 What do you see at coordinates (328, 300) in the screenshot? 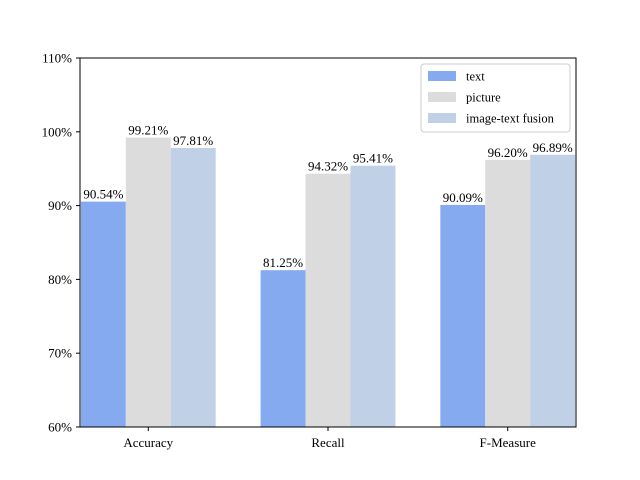
I see `bar-picture-recall` at bounding box center [328, 300].